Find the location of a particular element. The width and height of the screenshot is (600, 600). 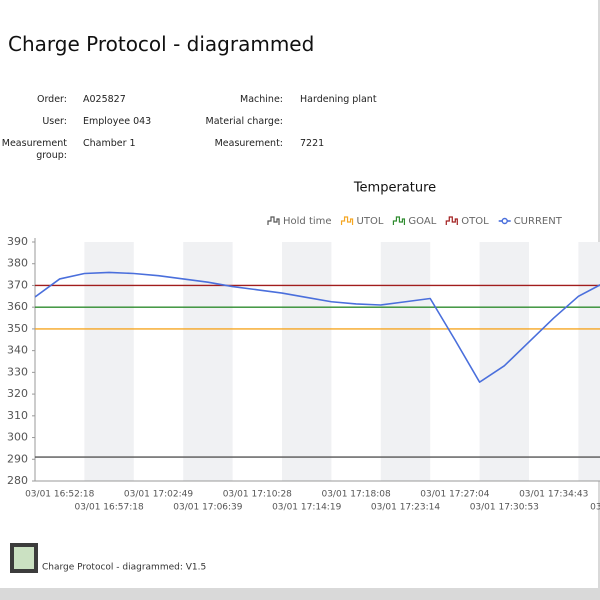

y-tick-label: 330 is located at coordinates (17, 371).